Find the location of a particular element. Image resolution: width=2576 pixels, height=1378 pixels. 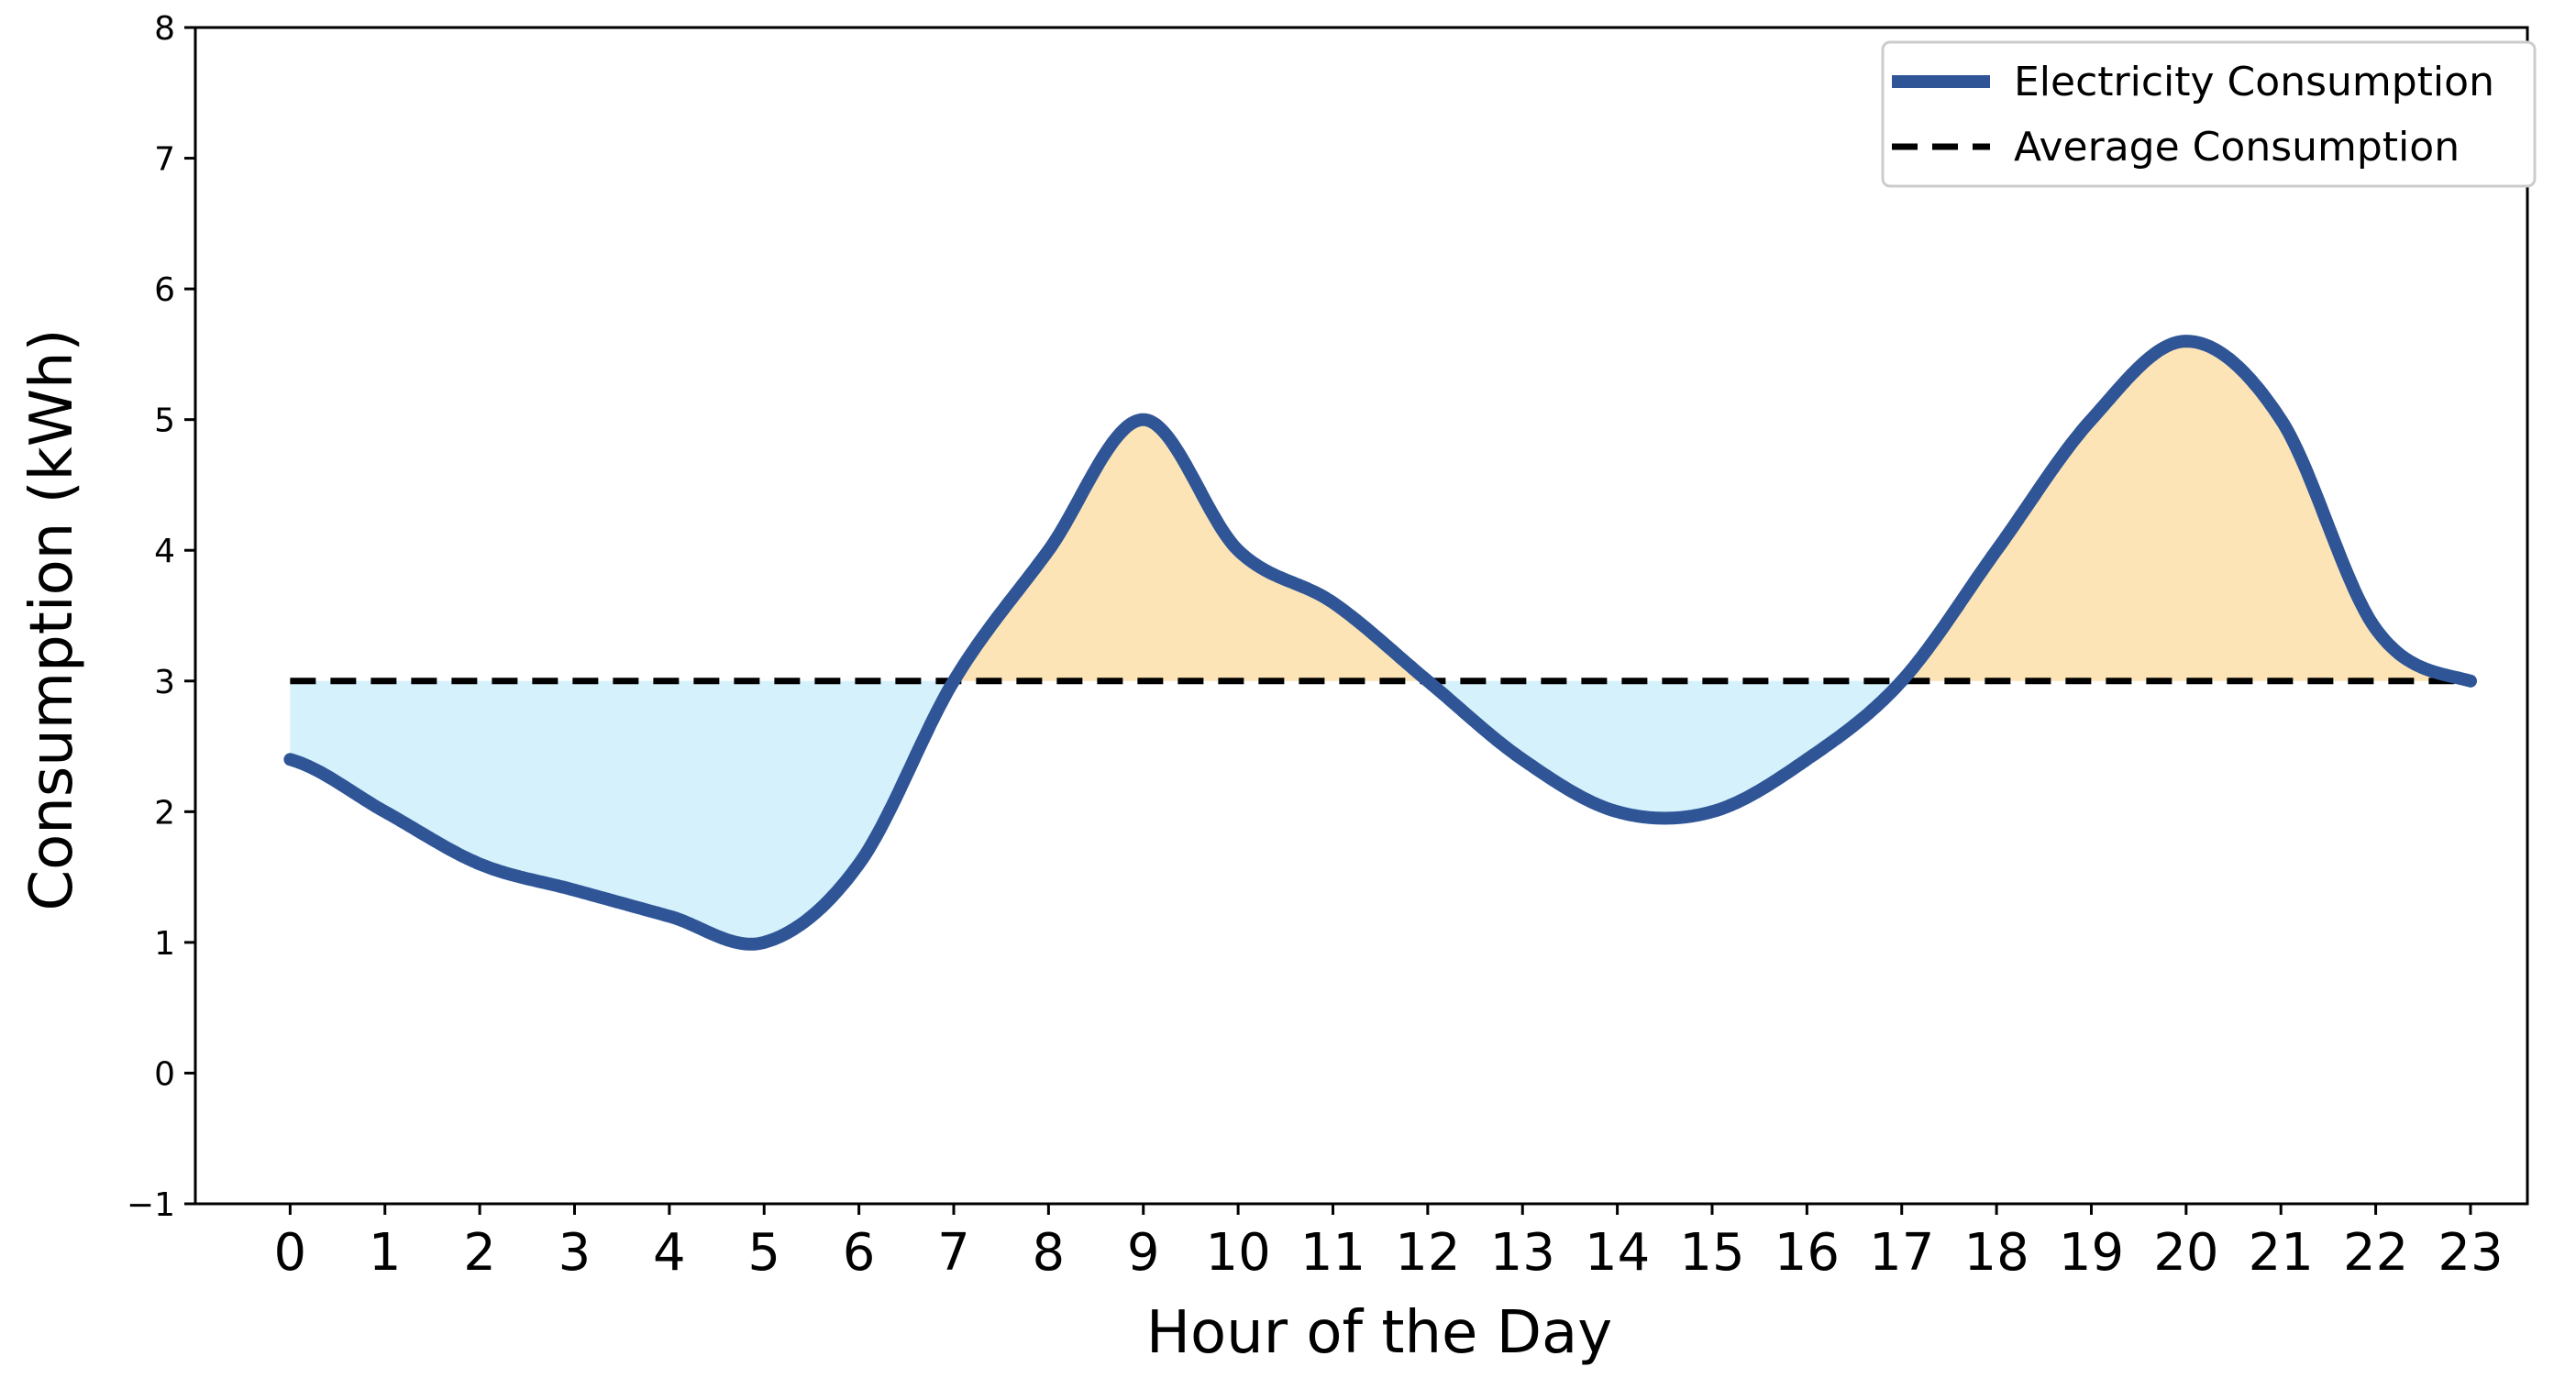

fill-above-average is located at coordinates (1712, 511).